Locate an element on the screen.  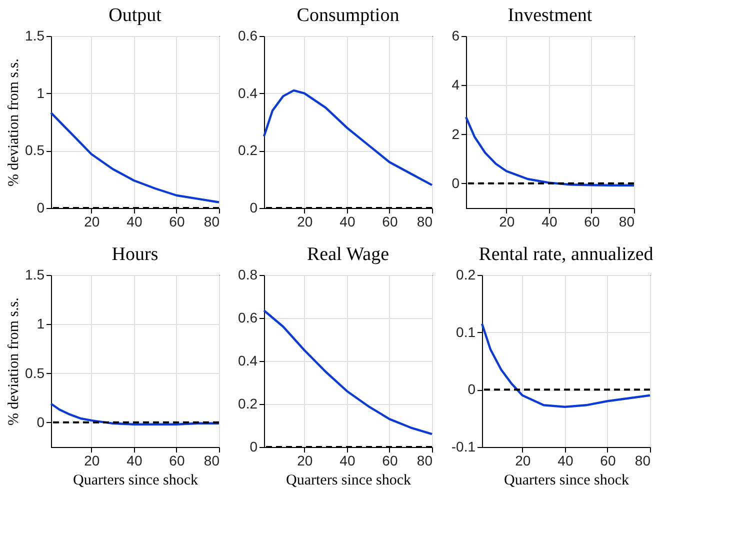
y-tick-label: 6 is located at coordinates (456, 36).